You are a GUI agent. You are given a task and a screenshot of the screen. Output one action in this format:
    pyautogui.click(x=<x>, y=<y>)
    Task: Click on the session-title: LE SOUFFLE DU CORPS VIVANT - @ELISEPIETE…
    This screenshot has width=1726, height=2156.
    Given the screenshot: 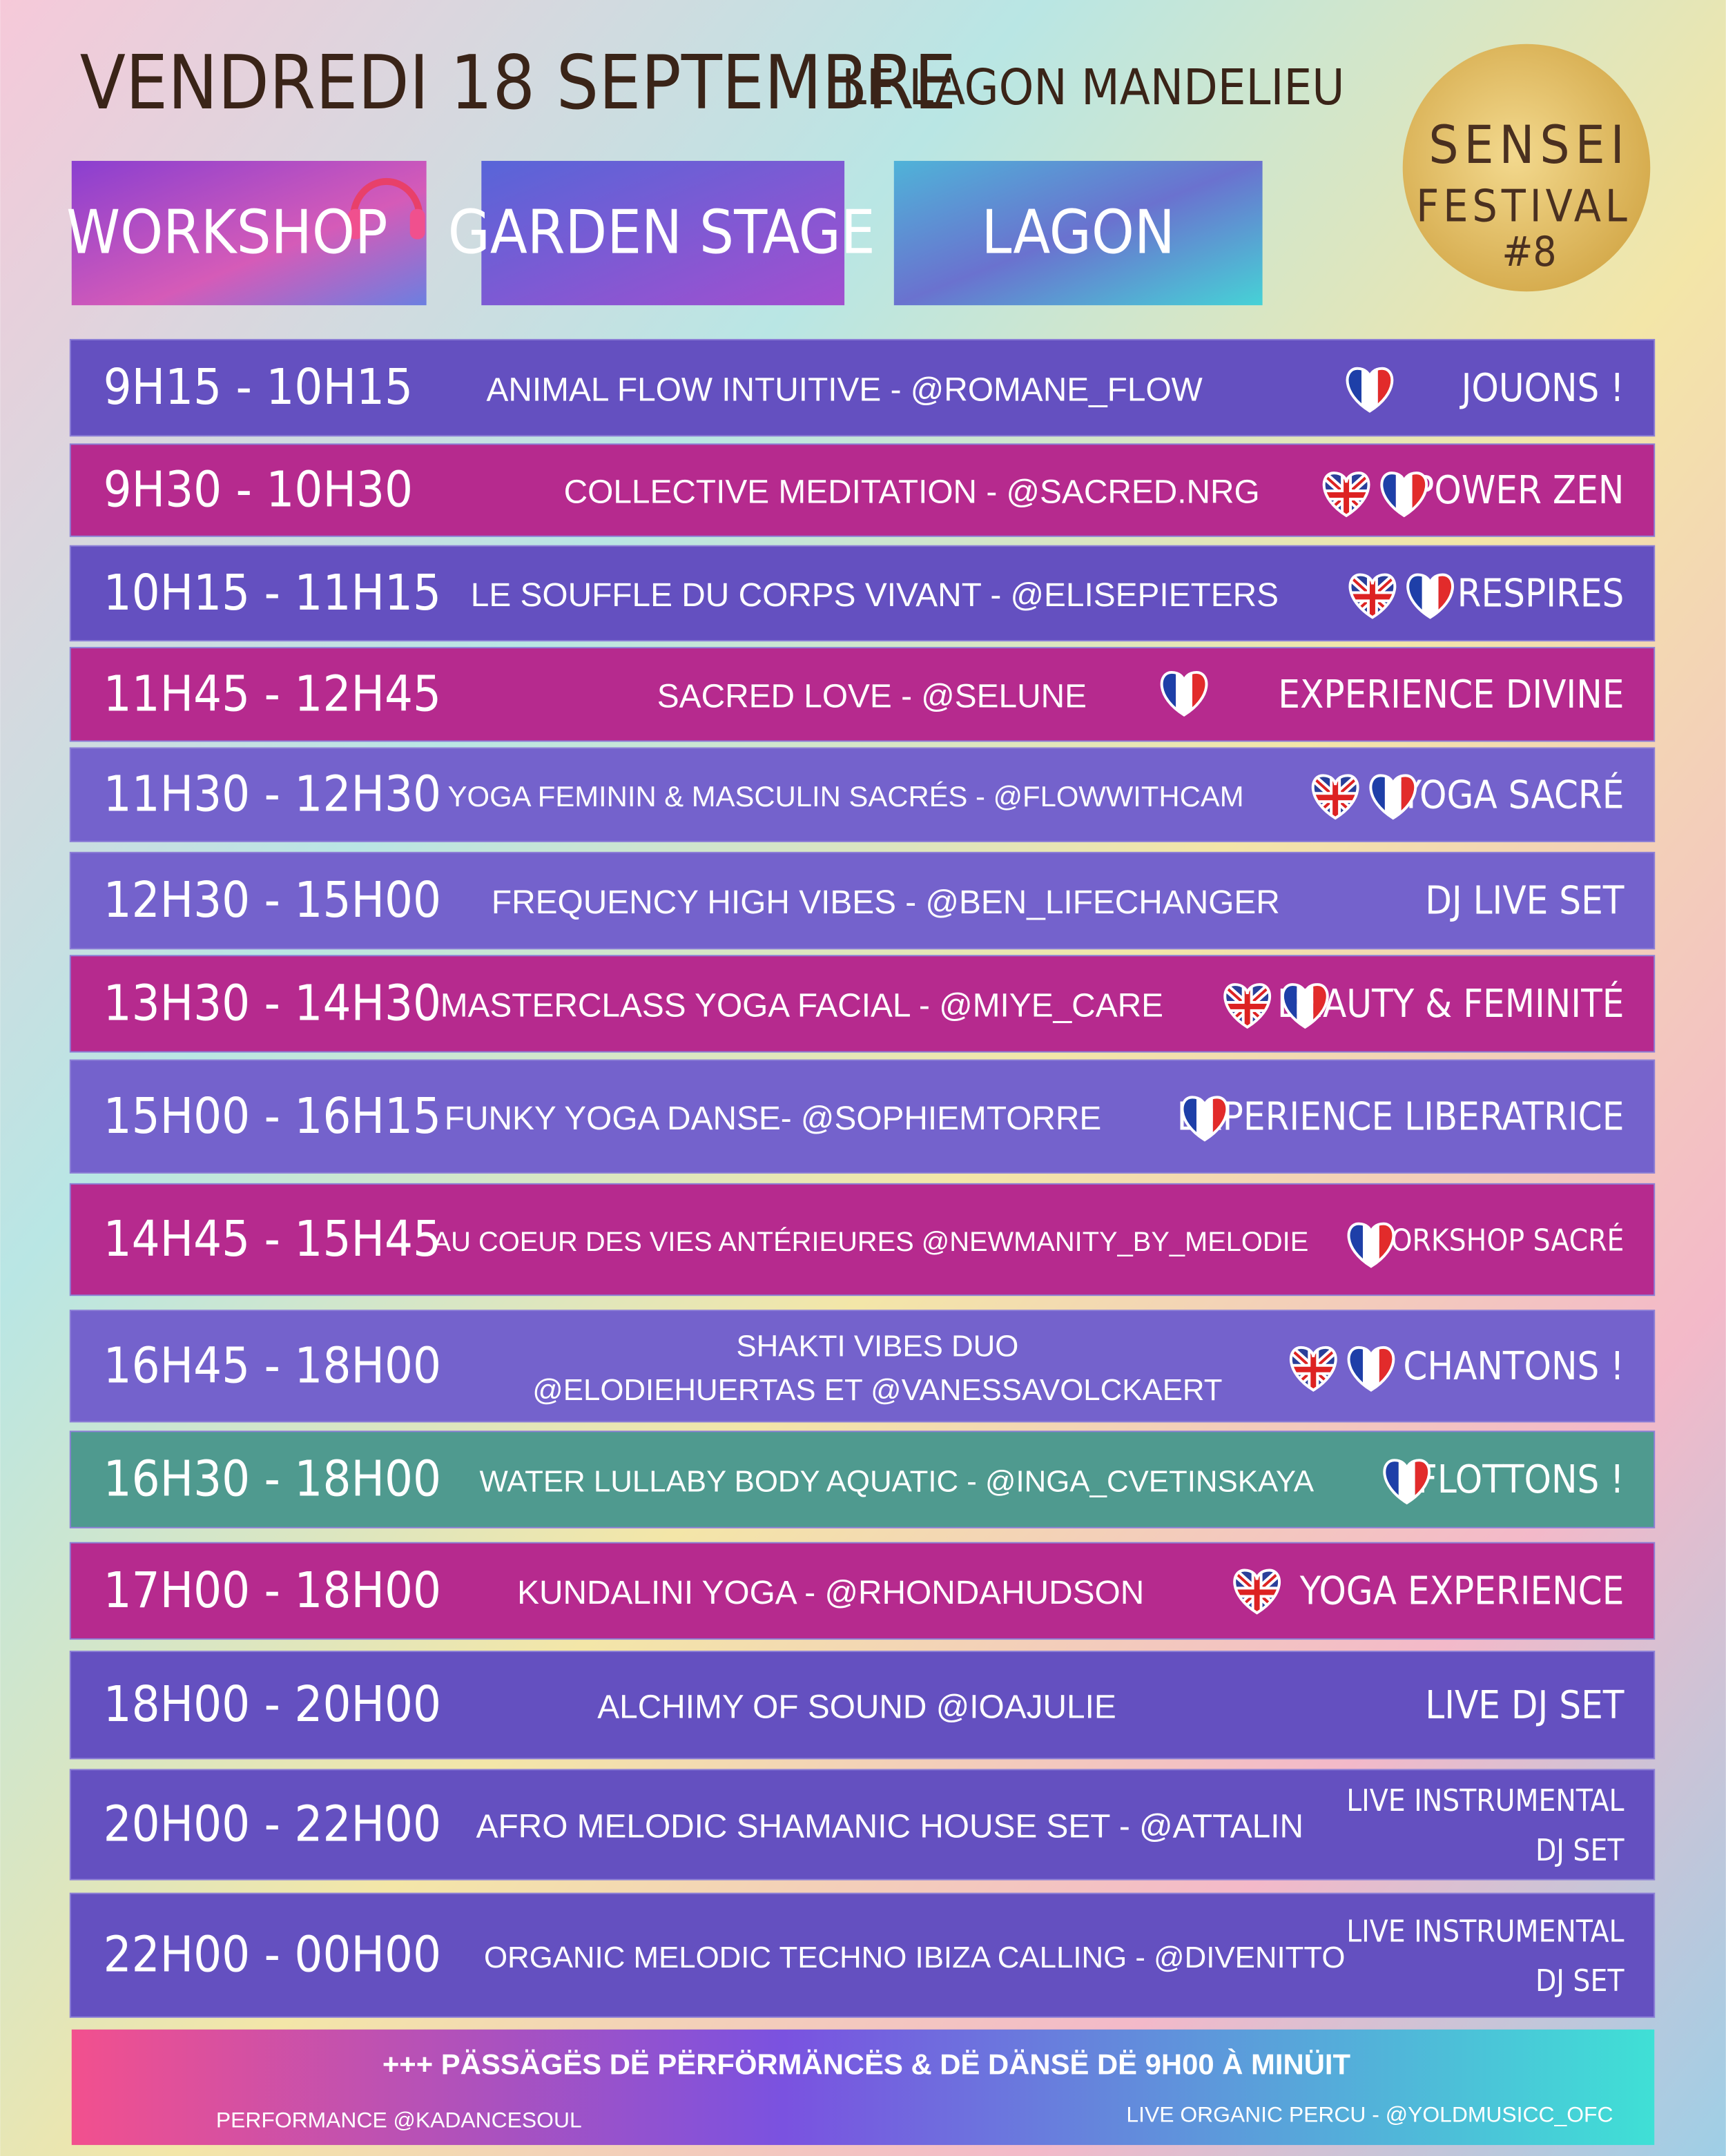 What is the action you would take?
    pyautogui.click(x=875, y=595)
    